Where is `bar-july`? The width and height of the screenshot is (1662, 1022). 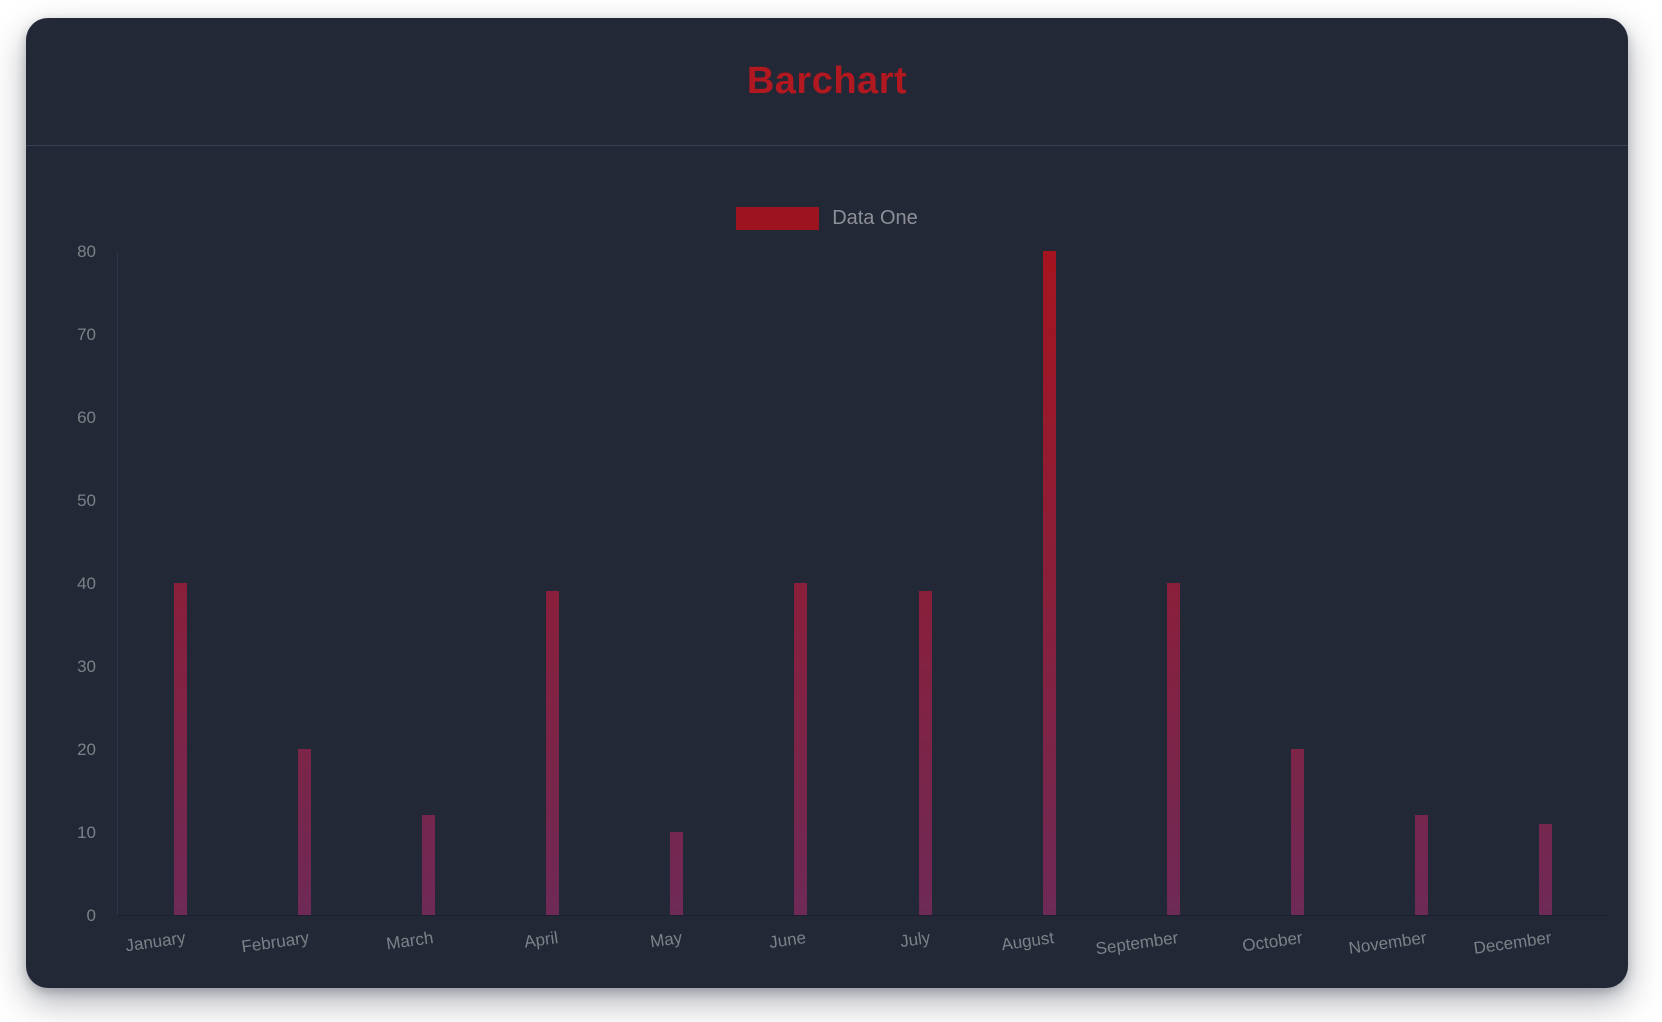
bar-july is located at coordinates (925, 753).